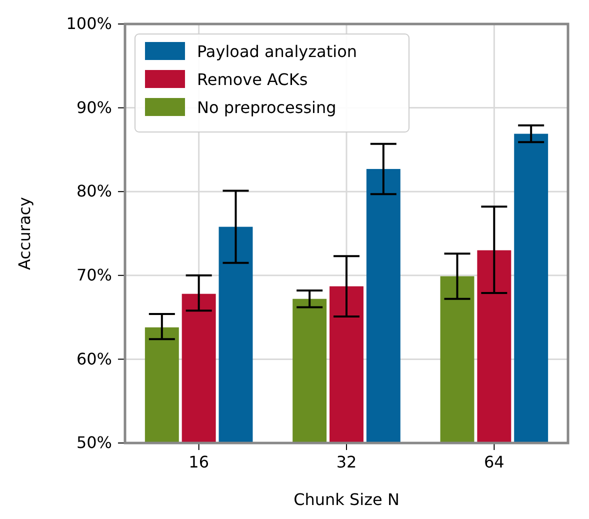 The width and height of the screenshot is (589, 519). Describe the element at coordinates (94, 275) in the screenshot. I see `y-tick-label: 70%` at that location.